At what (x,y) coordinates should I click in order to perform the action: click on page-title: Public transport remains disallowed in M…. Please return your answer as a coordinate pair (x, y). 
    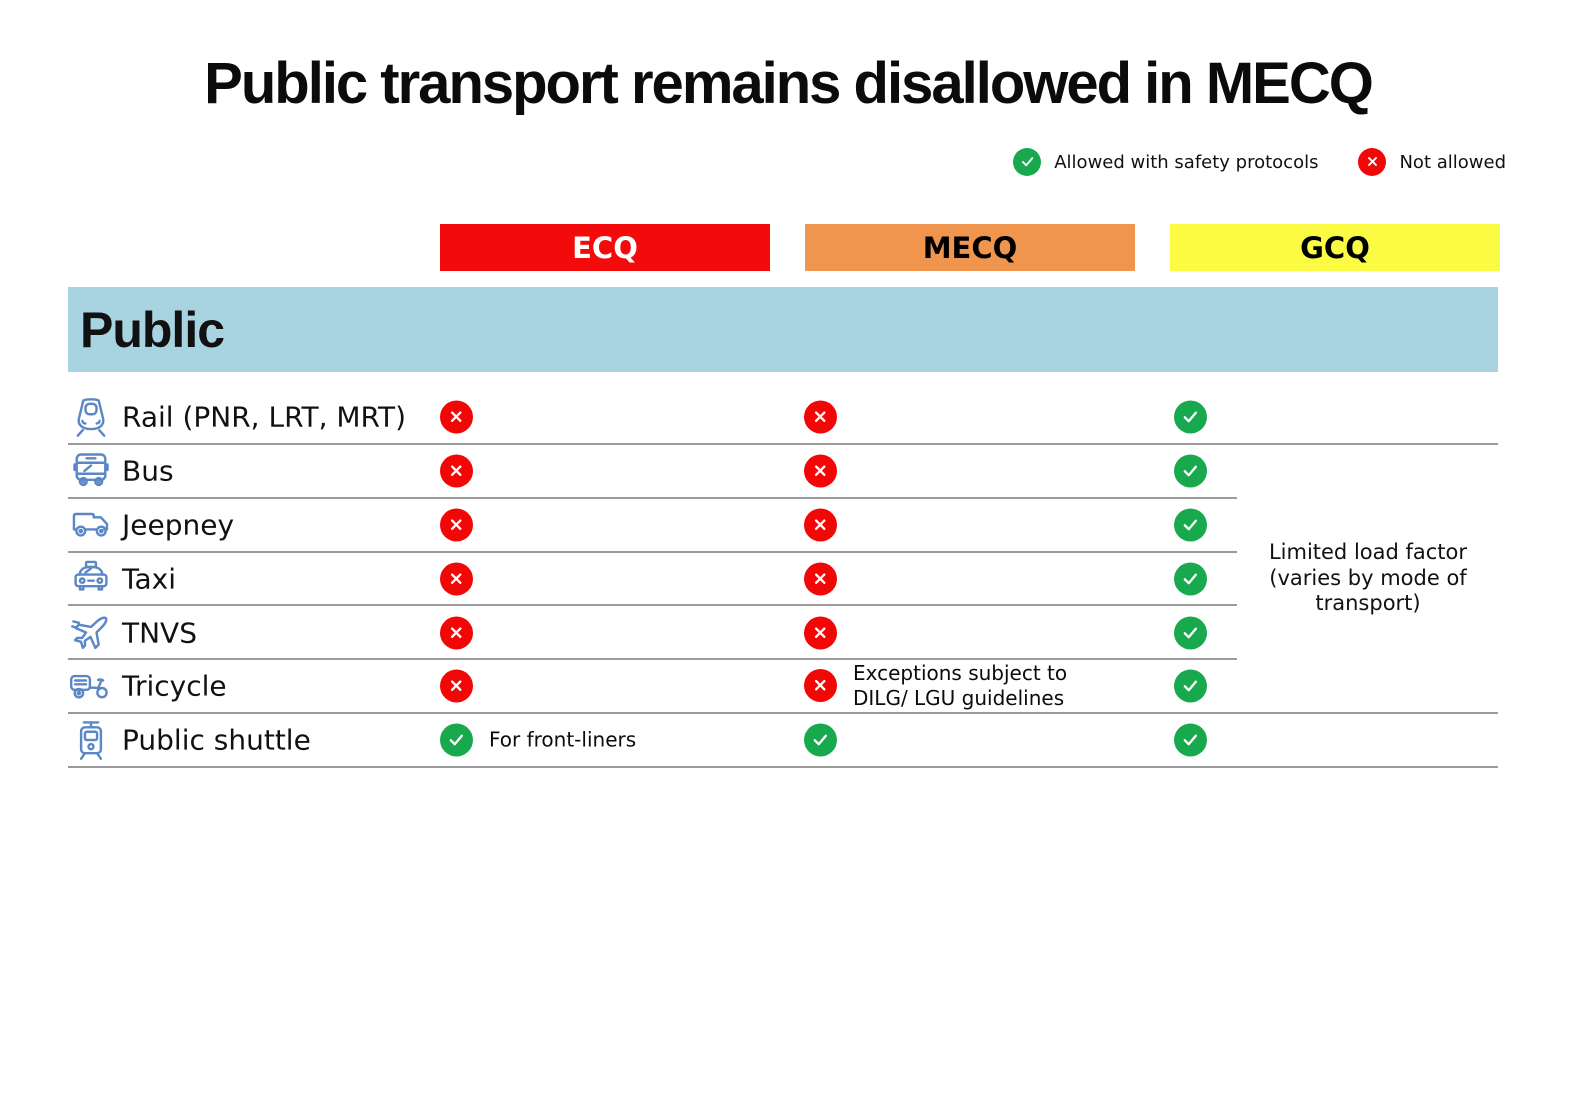
    Looking at the image, I should click on (789, 83).